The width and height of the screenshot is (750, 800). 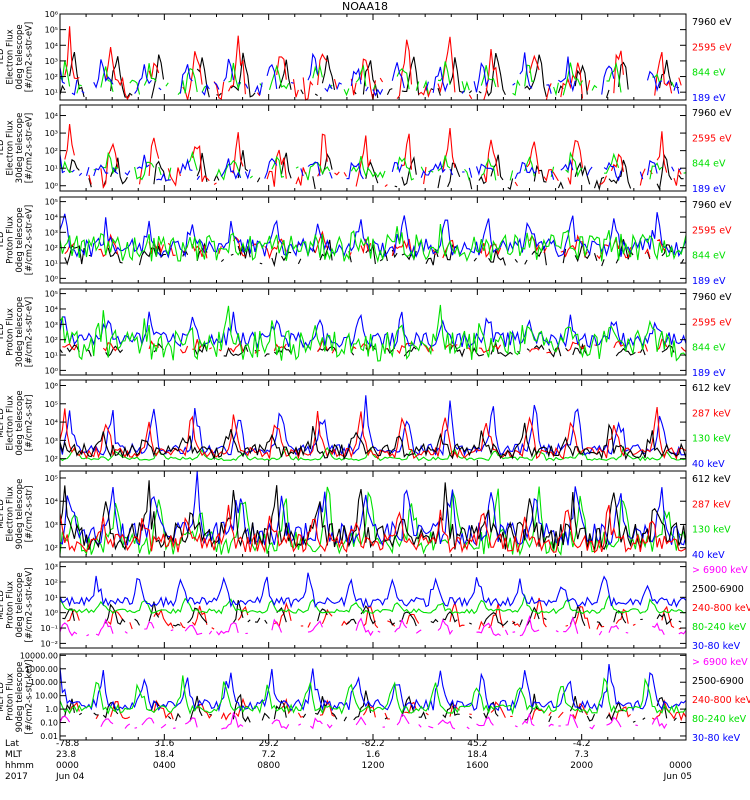 What do you see at coordinates (708, 464) in the screenshot?
I see `legend-entry: 40 keV` at bounding box center [708, 464].